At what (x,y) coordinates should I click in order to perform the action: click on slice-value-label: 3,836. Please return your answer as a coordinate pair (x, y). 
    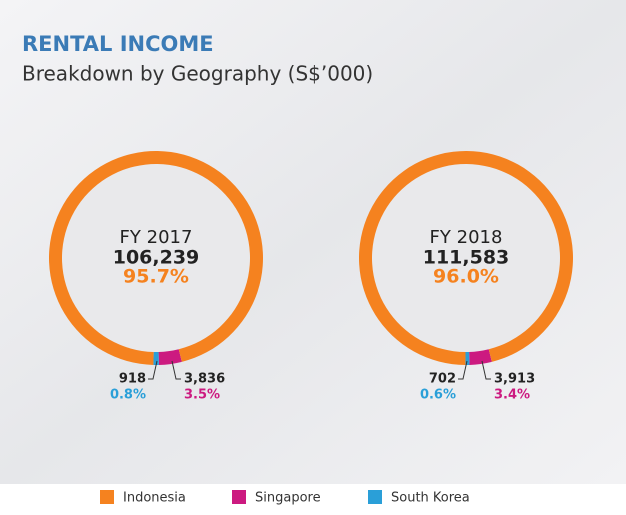
    Looking at the image, I should click on (204, 379).